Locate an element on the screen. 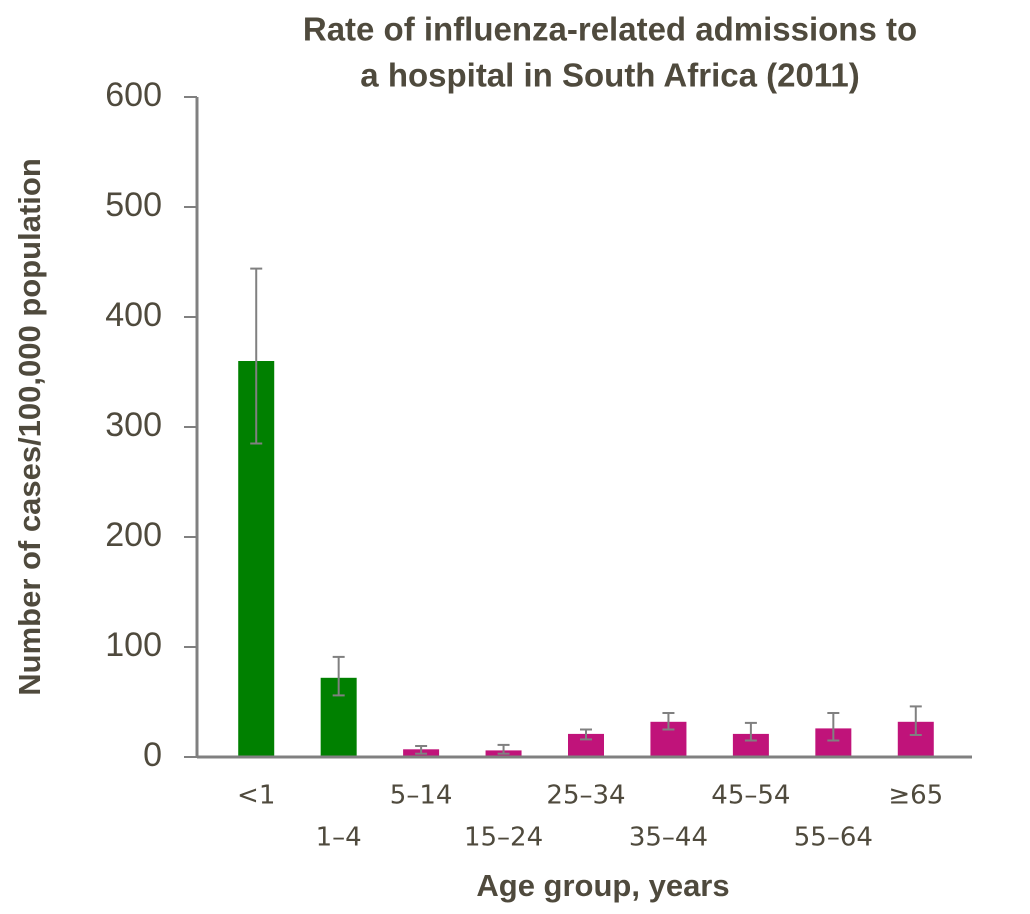 This screenshot has width=1030, height=914. x-tick-label: 1–4 is located at coordinates (339, 838).